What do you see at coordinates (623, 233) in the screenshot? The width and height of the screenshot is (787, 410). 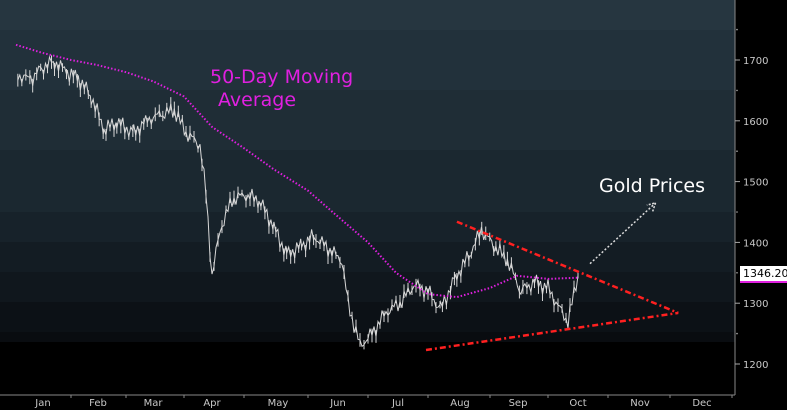 I see `projection-arrow` at bounding box center [623, 233].